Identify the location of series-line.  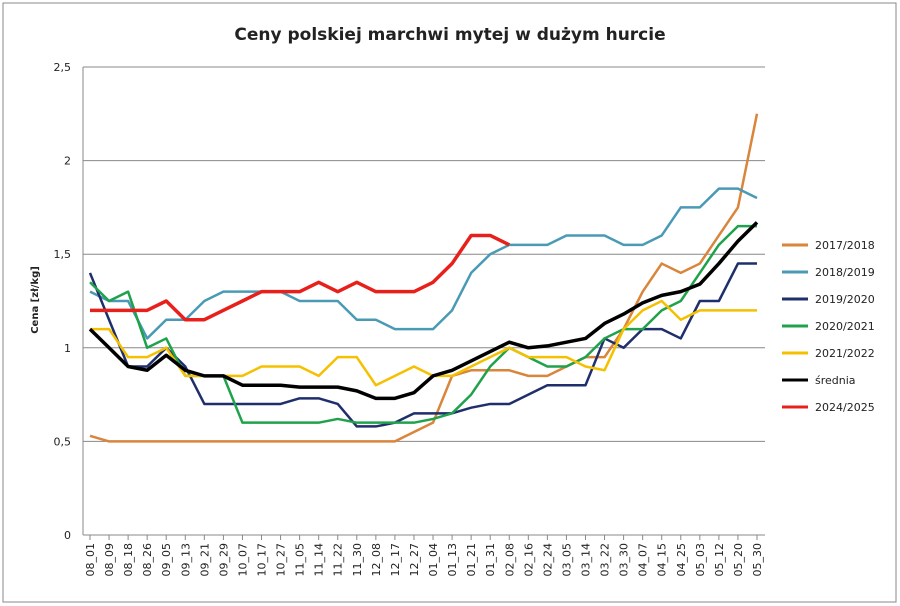
(300, 277).